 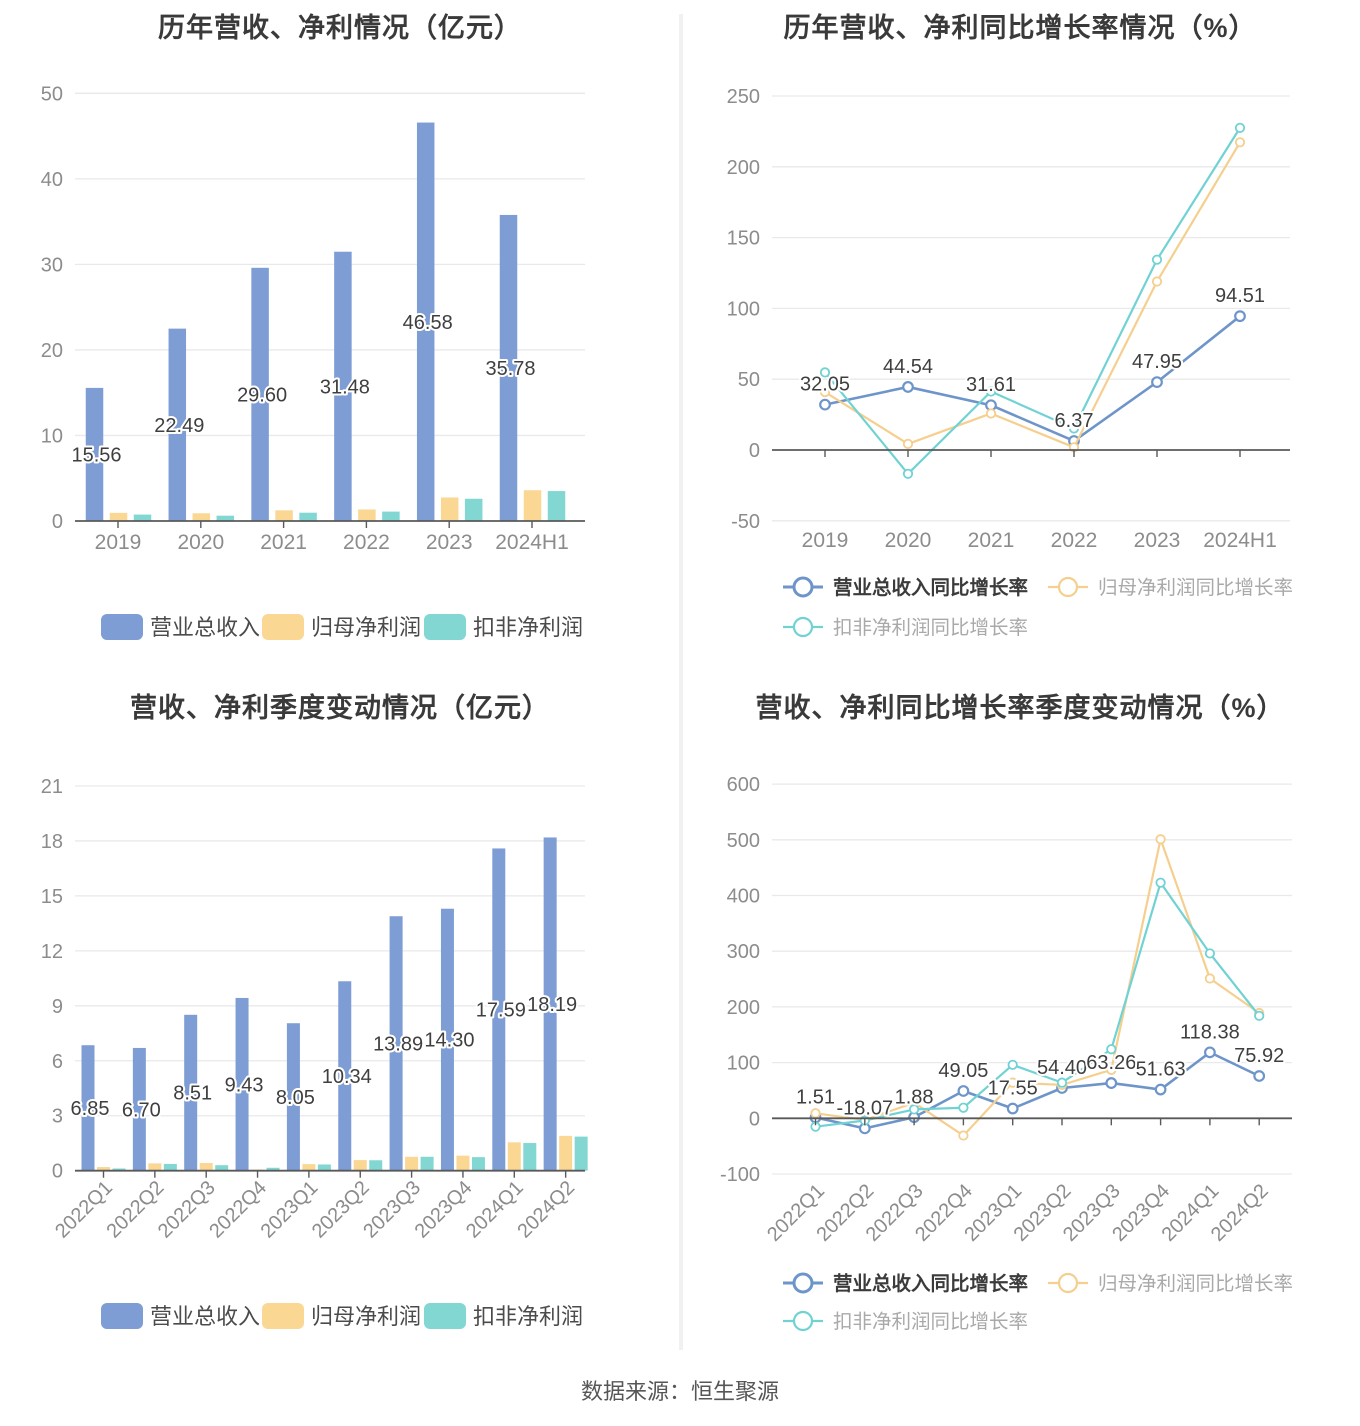 What do you see at coordinates (528, 627) in the screenshot?
I see `legend-label-annual-revenue-profit-2: 扣非净利润` at bounding box center [528, 627].